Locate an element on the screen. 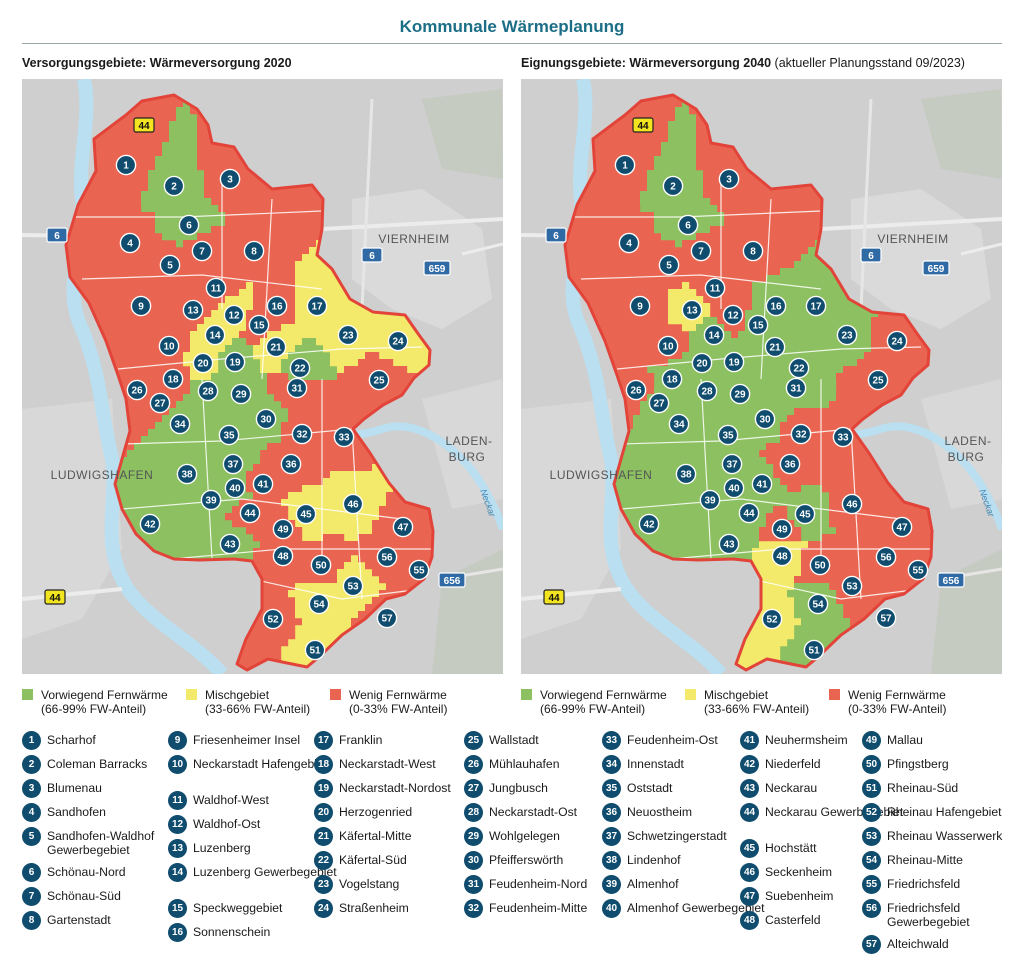 Image resolution: width=1024 pixels, height=973 pixels. district-marker-number: 15 is located at coordinates (259, 326).